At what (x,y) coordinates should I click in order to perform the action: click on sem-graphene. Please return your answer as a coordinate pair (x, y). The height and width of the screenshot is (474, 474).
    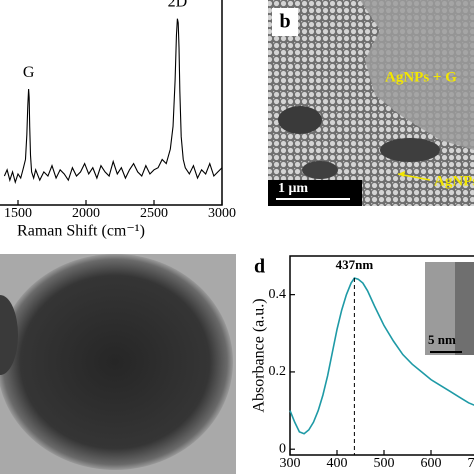
    Looking at the image, I should click on (417, 75).